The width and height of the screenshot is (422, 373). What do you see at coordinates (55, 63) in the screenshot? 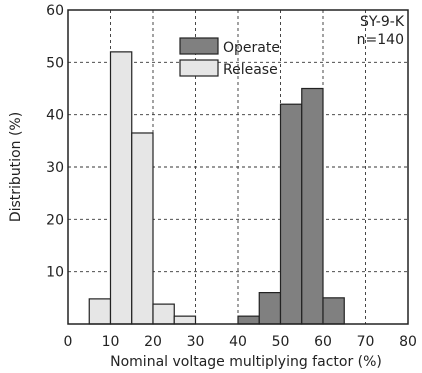
I see `y-tick-label: 50` at bounding box center [55, 63].